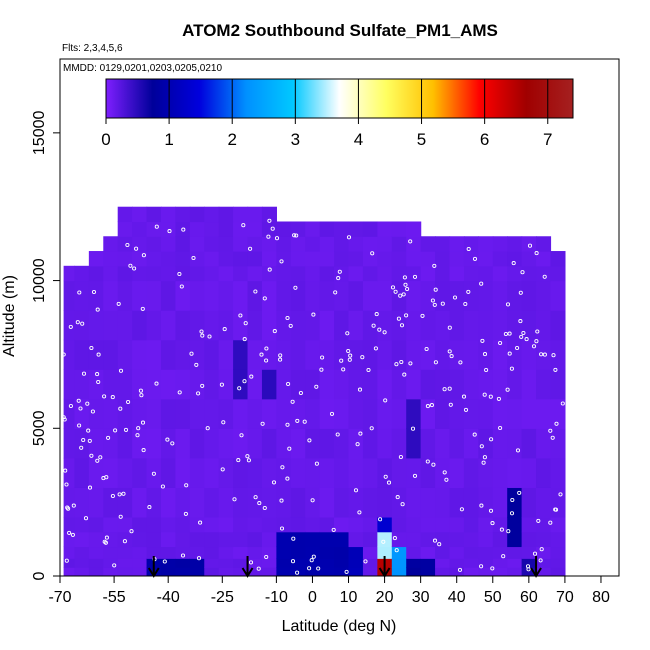 The height and width of the screenshot is (650, 650). What do you see at coordinates (168, 139) in the screenshot?
I see `colorbar-tick-label: 1` at bounding box center [168, 139].